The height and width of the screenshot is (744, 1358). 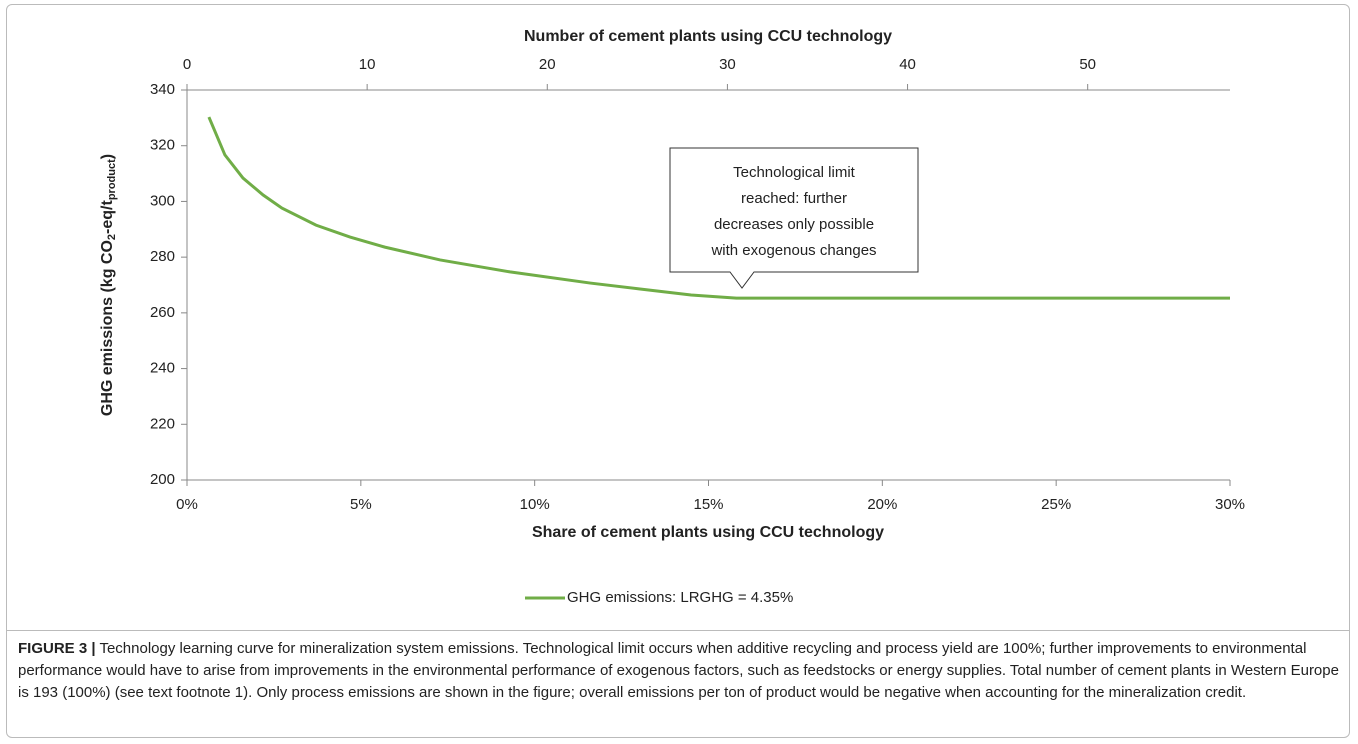 I want to click on y-tick-label: 220, so click(x=162, y=423).